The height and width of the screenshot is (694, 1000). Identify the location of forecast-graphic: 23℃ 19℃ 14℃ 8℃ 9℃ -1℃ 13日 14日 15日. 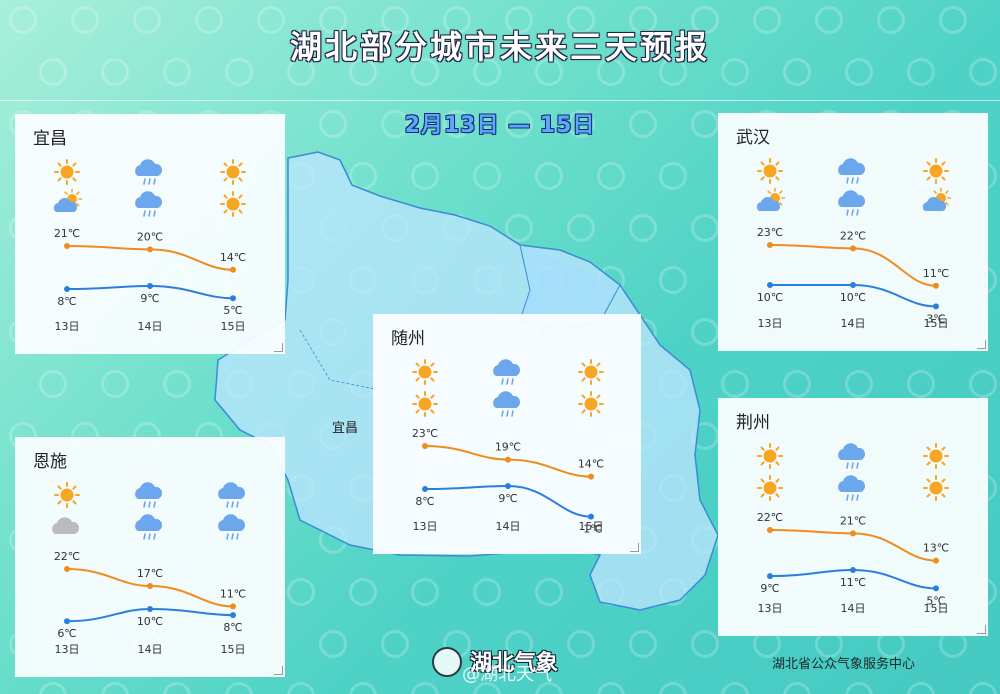
(508, 447).